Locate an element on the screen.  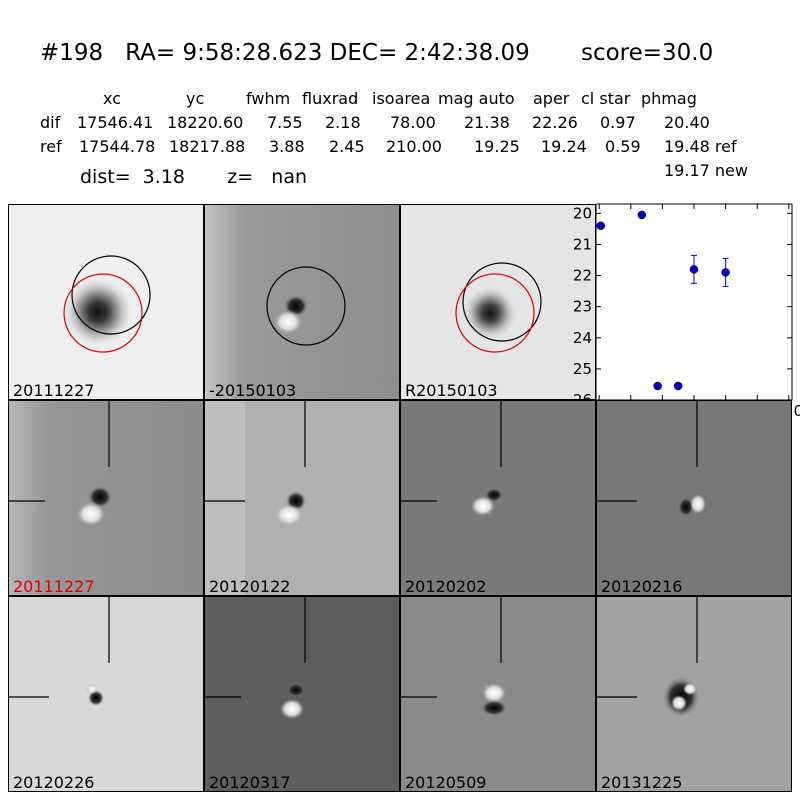
y-tick-label: 25 is located at coordinates (582, 369).